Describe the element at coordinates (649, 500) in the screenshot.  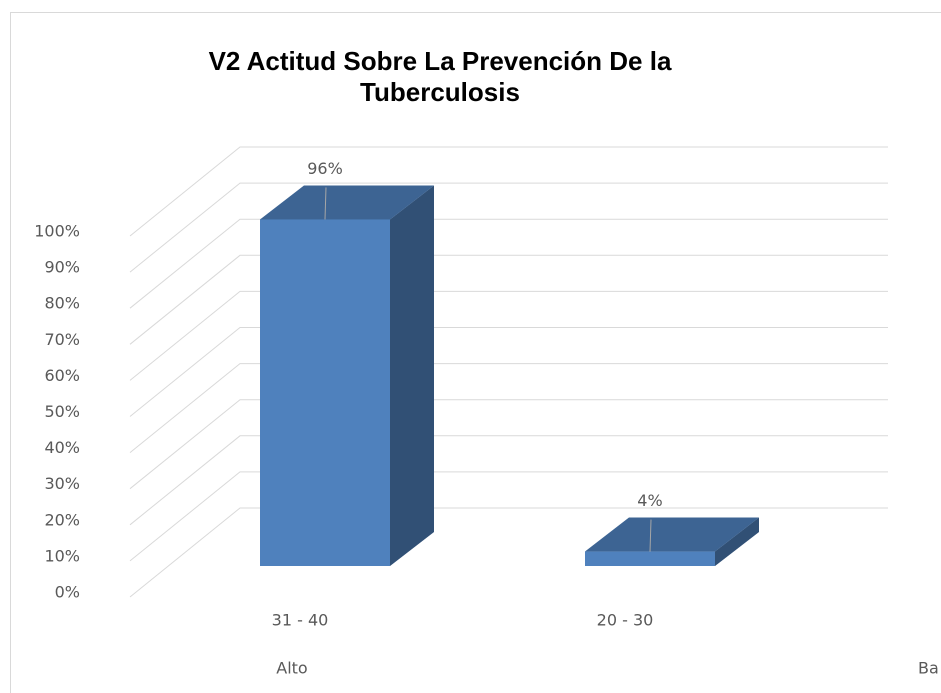
I see `data-label: 4%` at that location.